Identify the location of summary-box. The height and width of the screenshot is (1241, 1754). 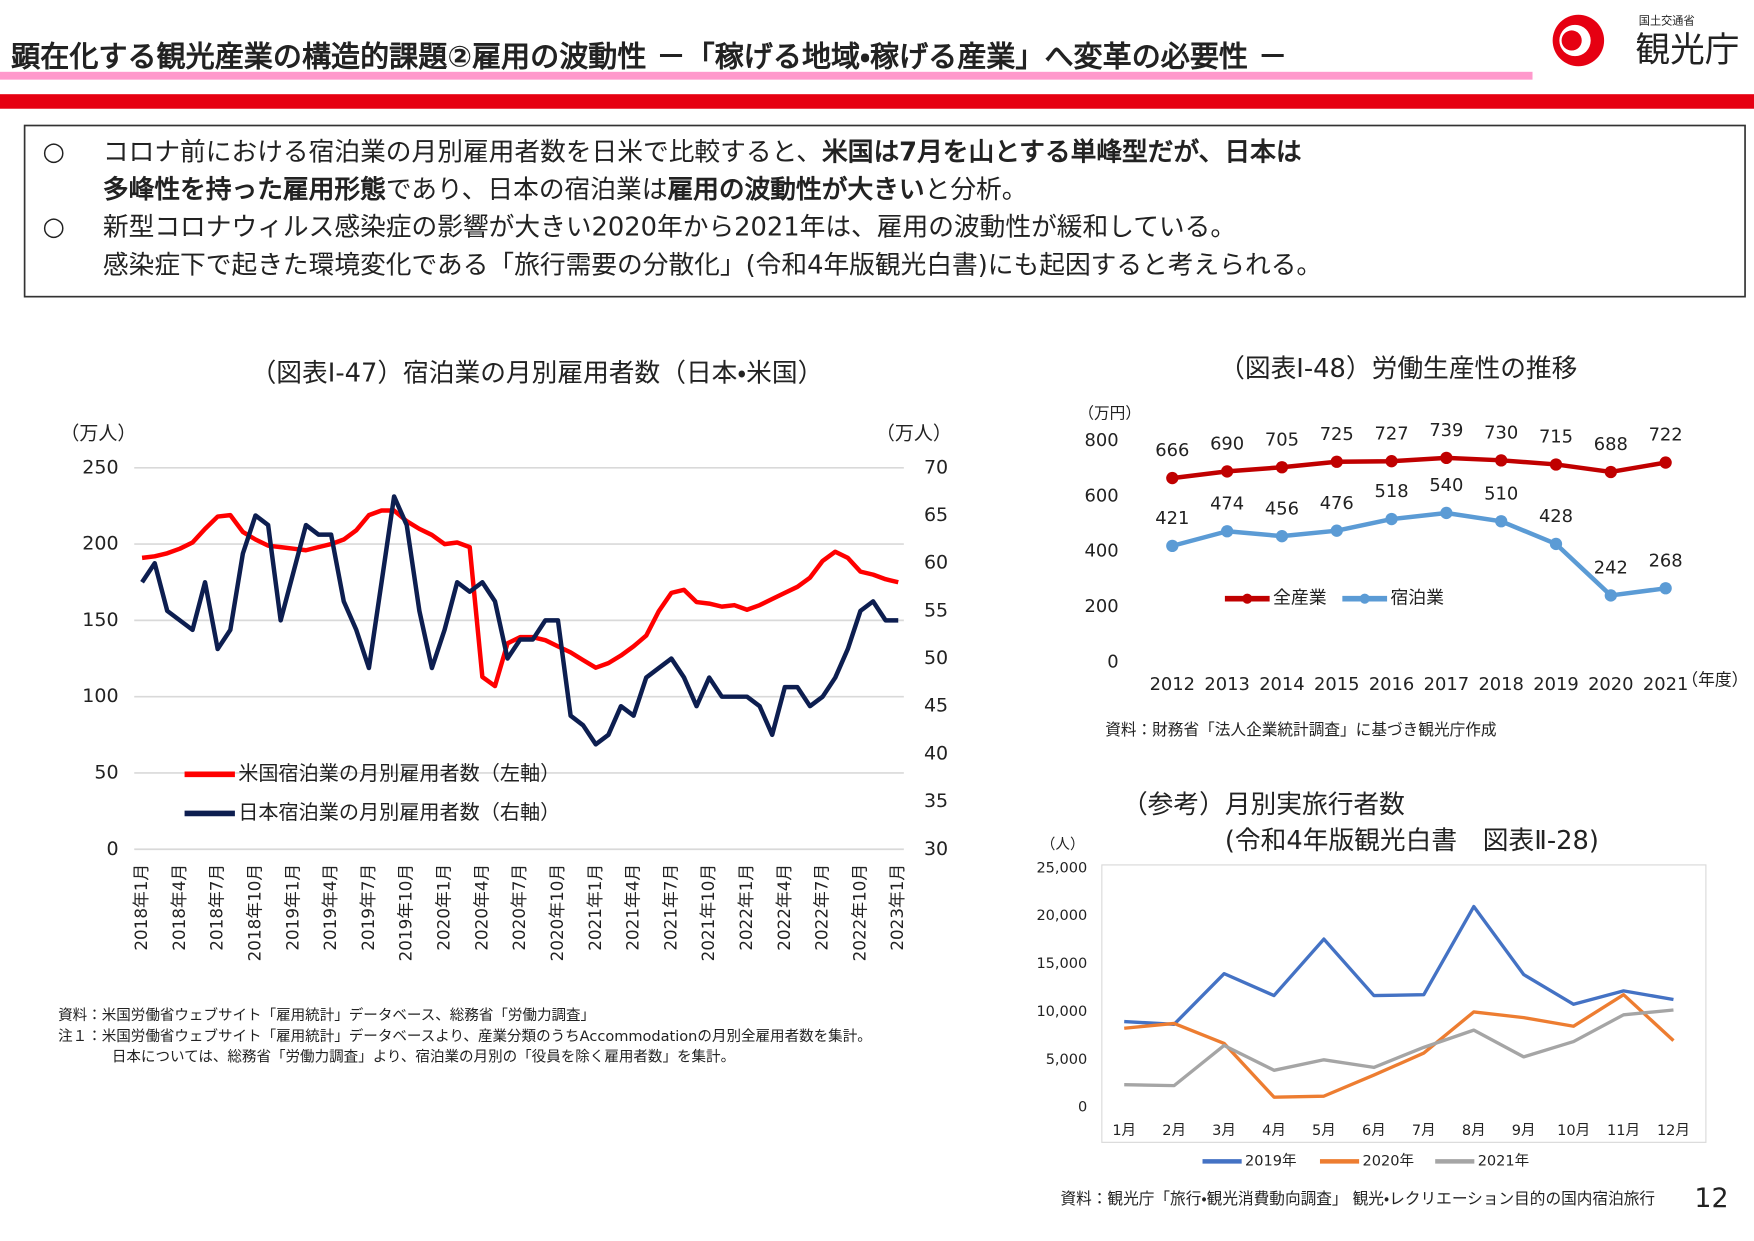
(884, 211).